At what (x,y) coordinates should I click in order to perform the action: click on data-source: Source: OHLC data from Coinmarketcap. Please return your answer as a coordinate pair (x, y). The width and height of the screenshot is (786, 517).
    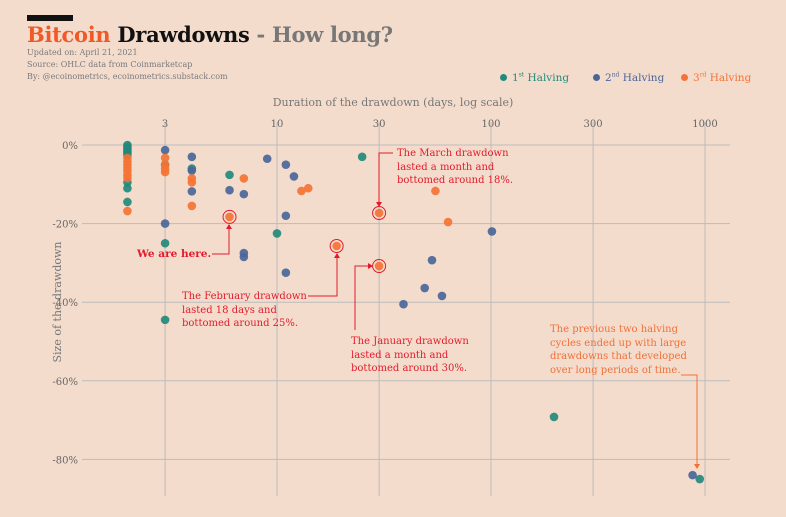
    Looking at the image, I should click on (110, 64).